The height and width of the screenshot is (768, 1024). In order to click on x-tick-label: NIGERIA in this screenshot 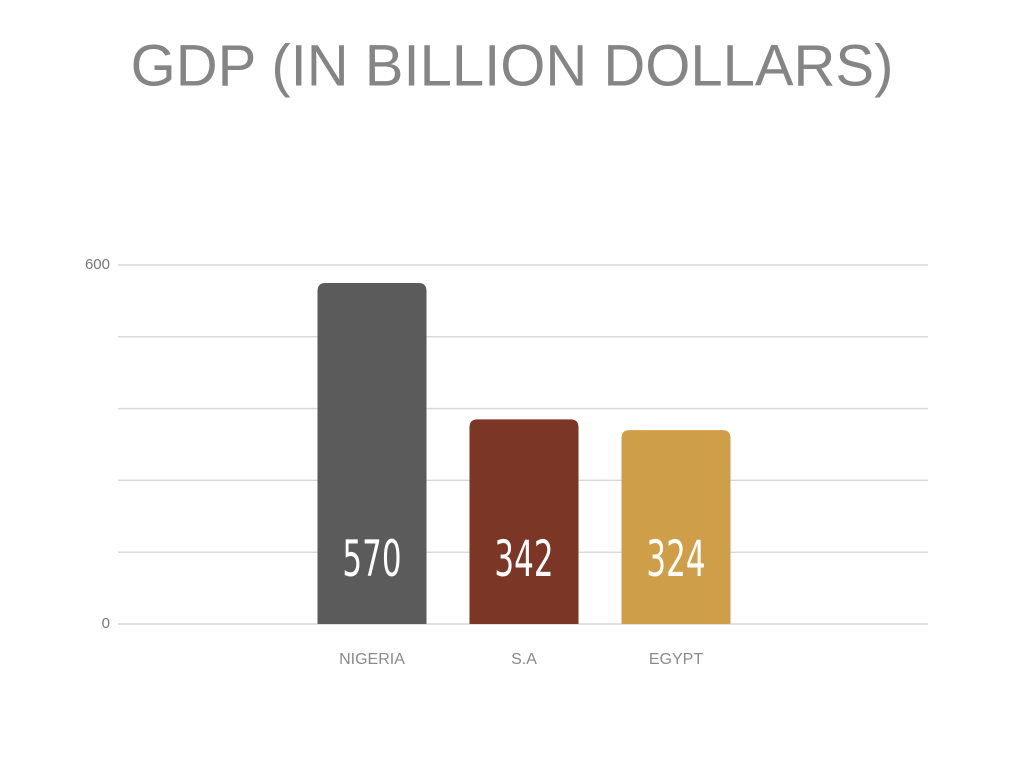, I will do `click(372, 659)`.